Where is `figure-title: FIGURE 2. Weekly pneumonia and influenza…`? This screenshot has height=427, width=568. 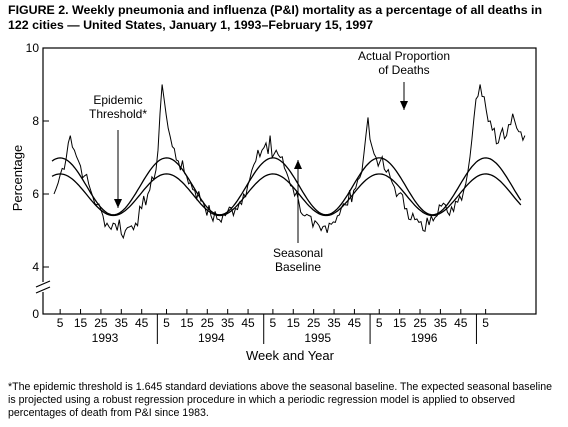
figure-title: FIGURE 2. Weekly pneumonia and influenza… is located at coordinates (275, 17).